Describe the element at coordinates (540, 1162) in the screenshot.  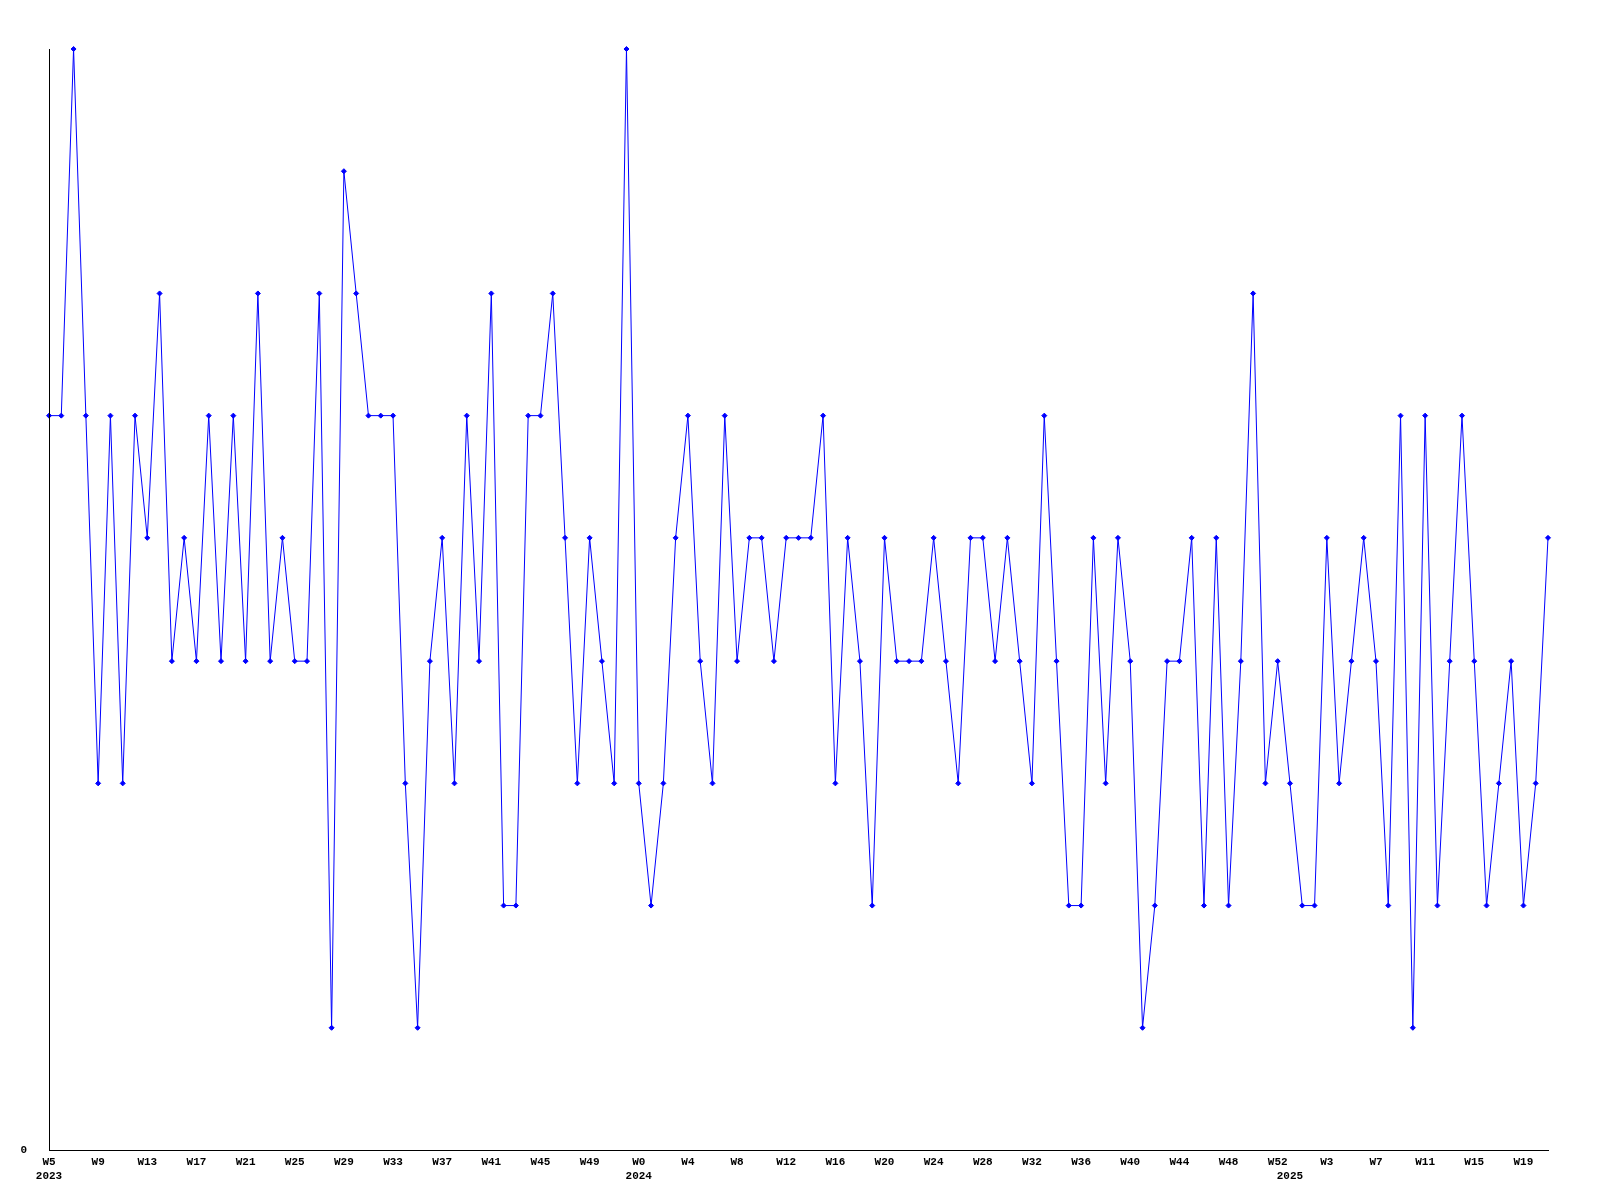
I see `x-tick-label: W45` at that location.